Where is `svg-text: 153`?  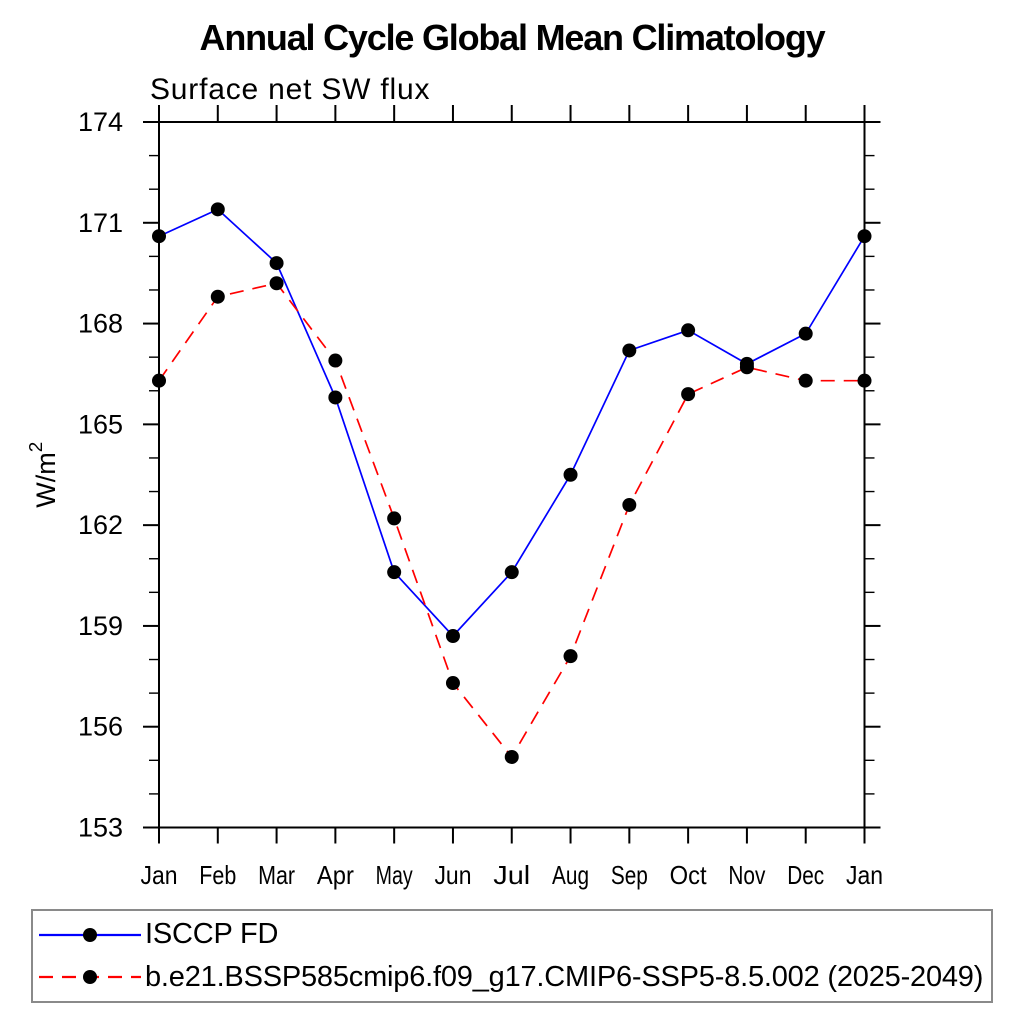
svg-text: 153 is located at coordinates (100, 828).